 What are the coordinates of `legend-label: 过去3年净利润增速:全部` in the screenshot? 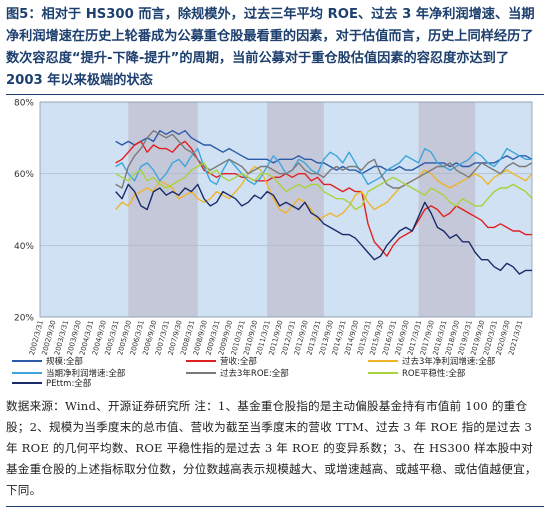 It's located at (449, 361).